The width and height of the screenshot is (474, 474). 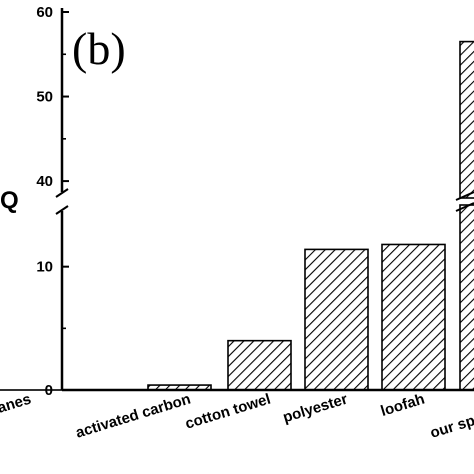 What do you see at coordinates (133, 416) in the screenshot?
I see `category-label: activated carbon` at bounding box center [133, 416].